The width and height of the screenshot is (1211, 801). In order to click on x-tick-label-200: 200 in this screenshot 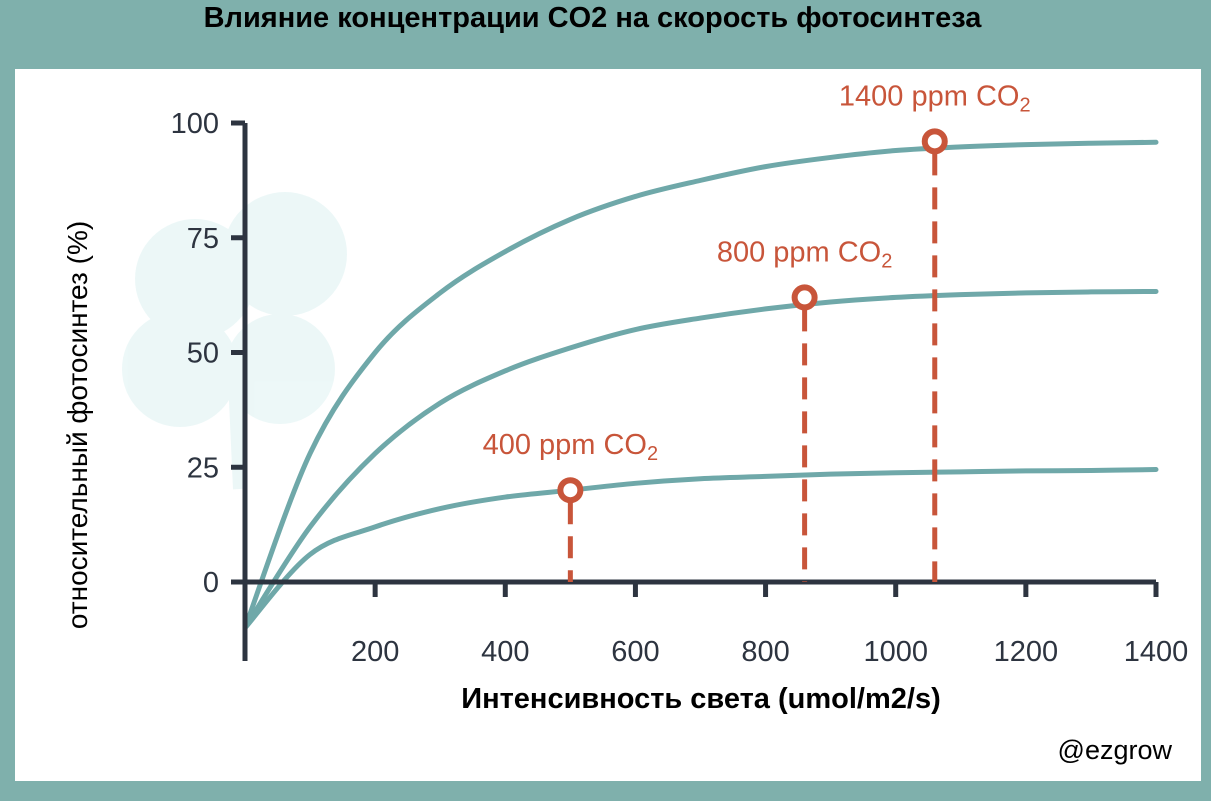, I will do `click(375, 652)`.